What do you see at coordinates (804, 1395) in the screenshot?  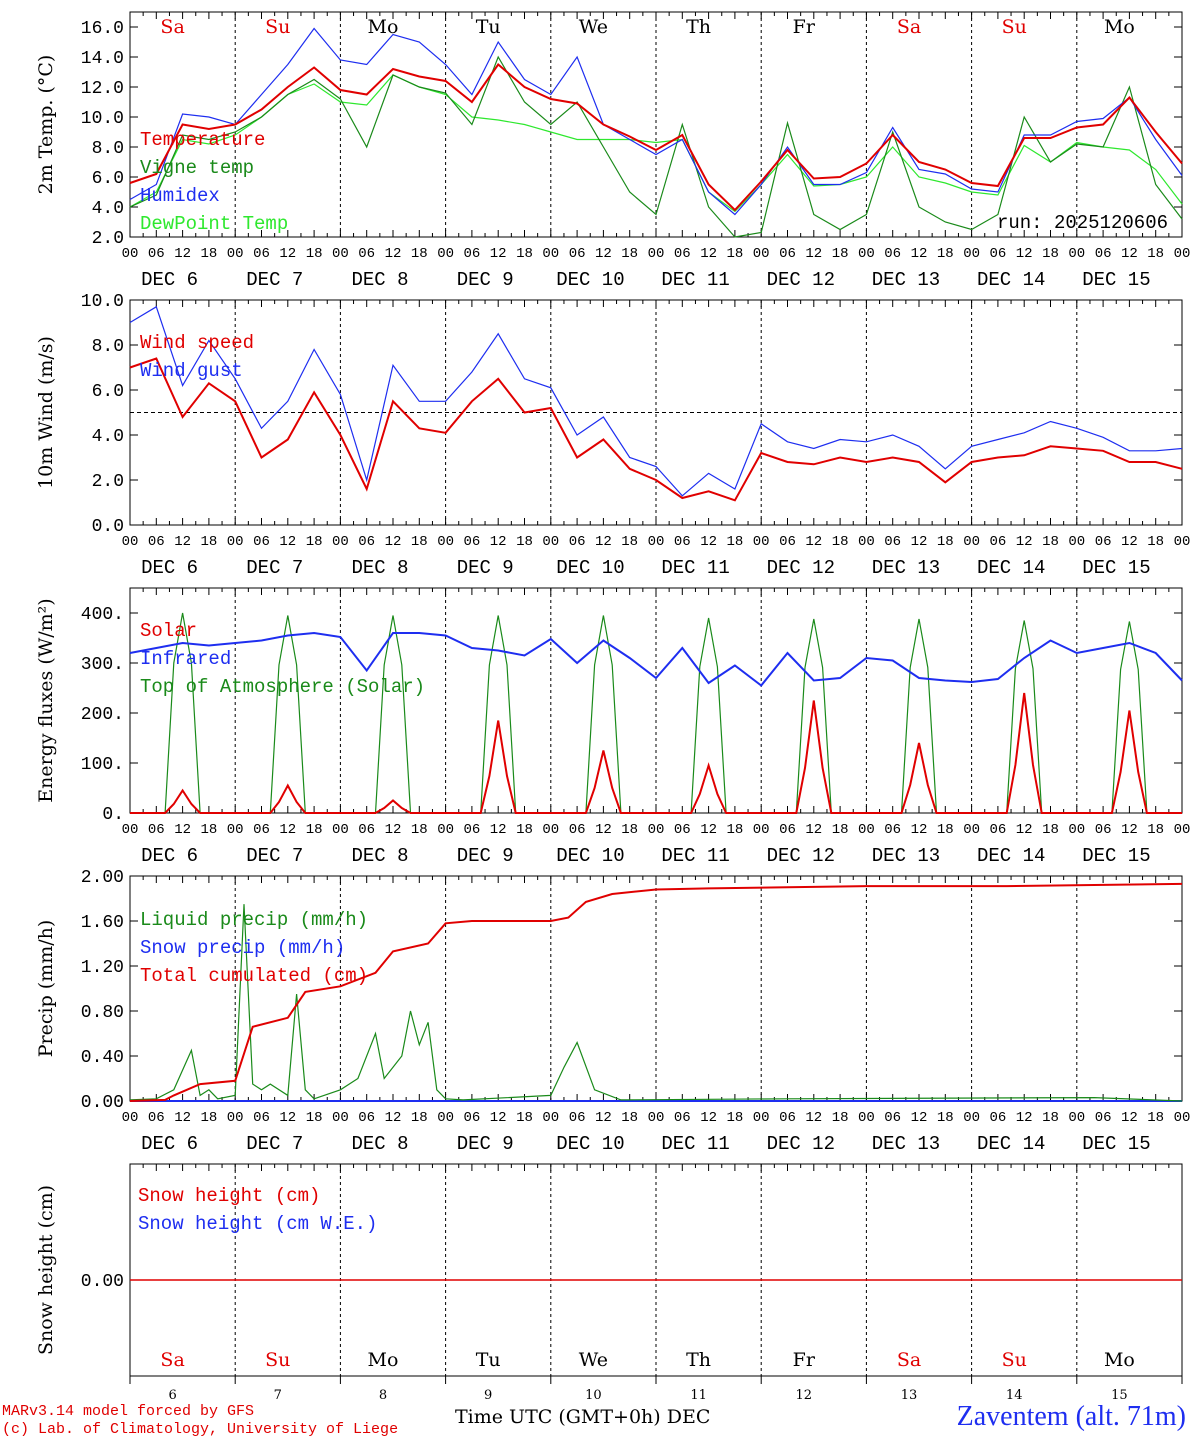 I see `day-number-label: 12` at bounding box center [804, 1395].